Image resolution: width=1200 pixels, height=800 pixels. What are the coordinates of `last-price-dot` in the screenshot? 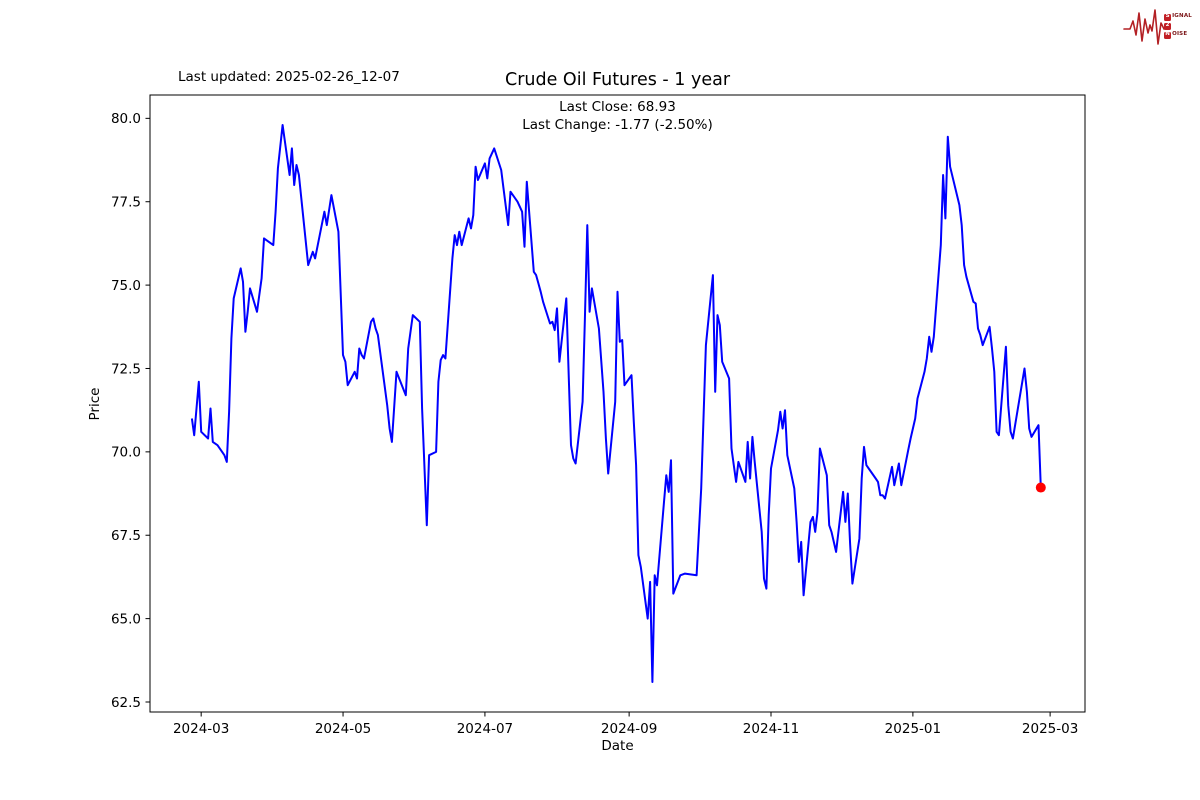 It's located at (1040, 487).